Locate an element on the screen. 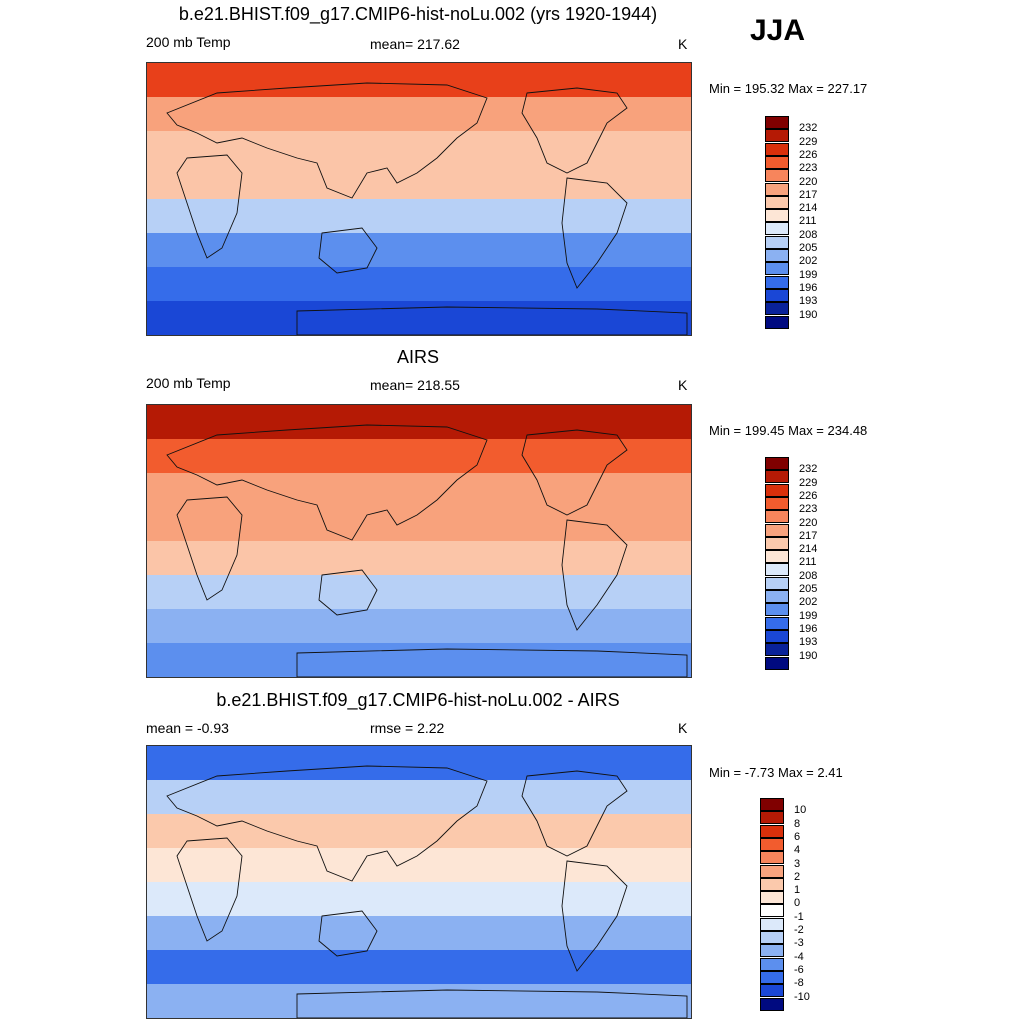 The width and height of the screenshot is (1024, 1024). colorbar-tick-label: 208 is located at coordinates (808, 575).